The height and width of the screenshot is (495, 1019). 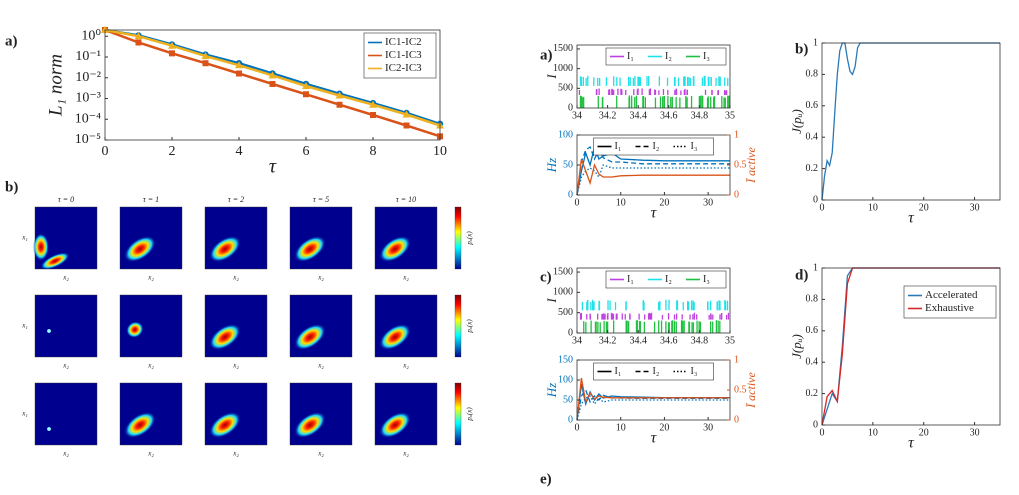 What do you see at coordinates (736, 194) in the screenshot?
I see `y2-tick-label: 0` at bounding box center [736, 194].